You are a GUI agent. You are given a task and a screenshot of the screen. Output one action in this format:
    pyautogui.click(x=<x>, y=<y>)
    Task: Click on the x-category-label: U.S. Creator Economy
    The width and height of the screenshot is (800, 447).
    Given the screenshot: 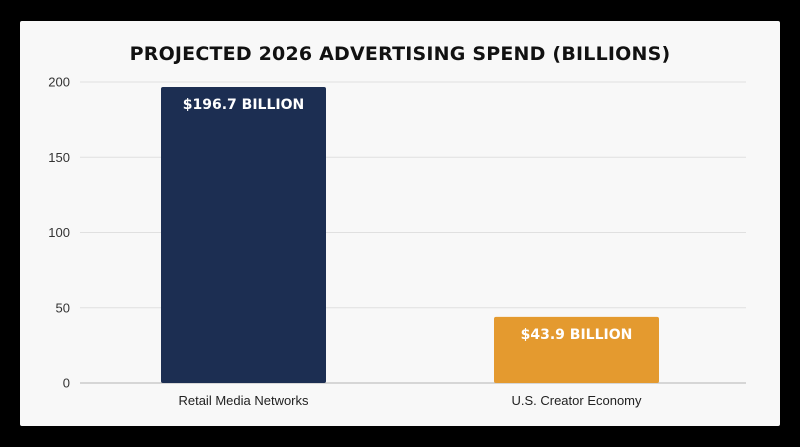 What is the action you would take?
    pyautogui.click(x=576, y=400)
    